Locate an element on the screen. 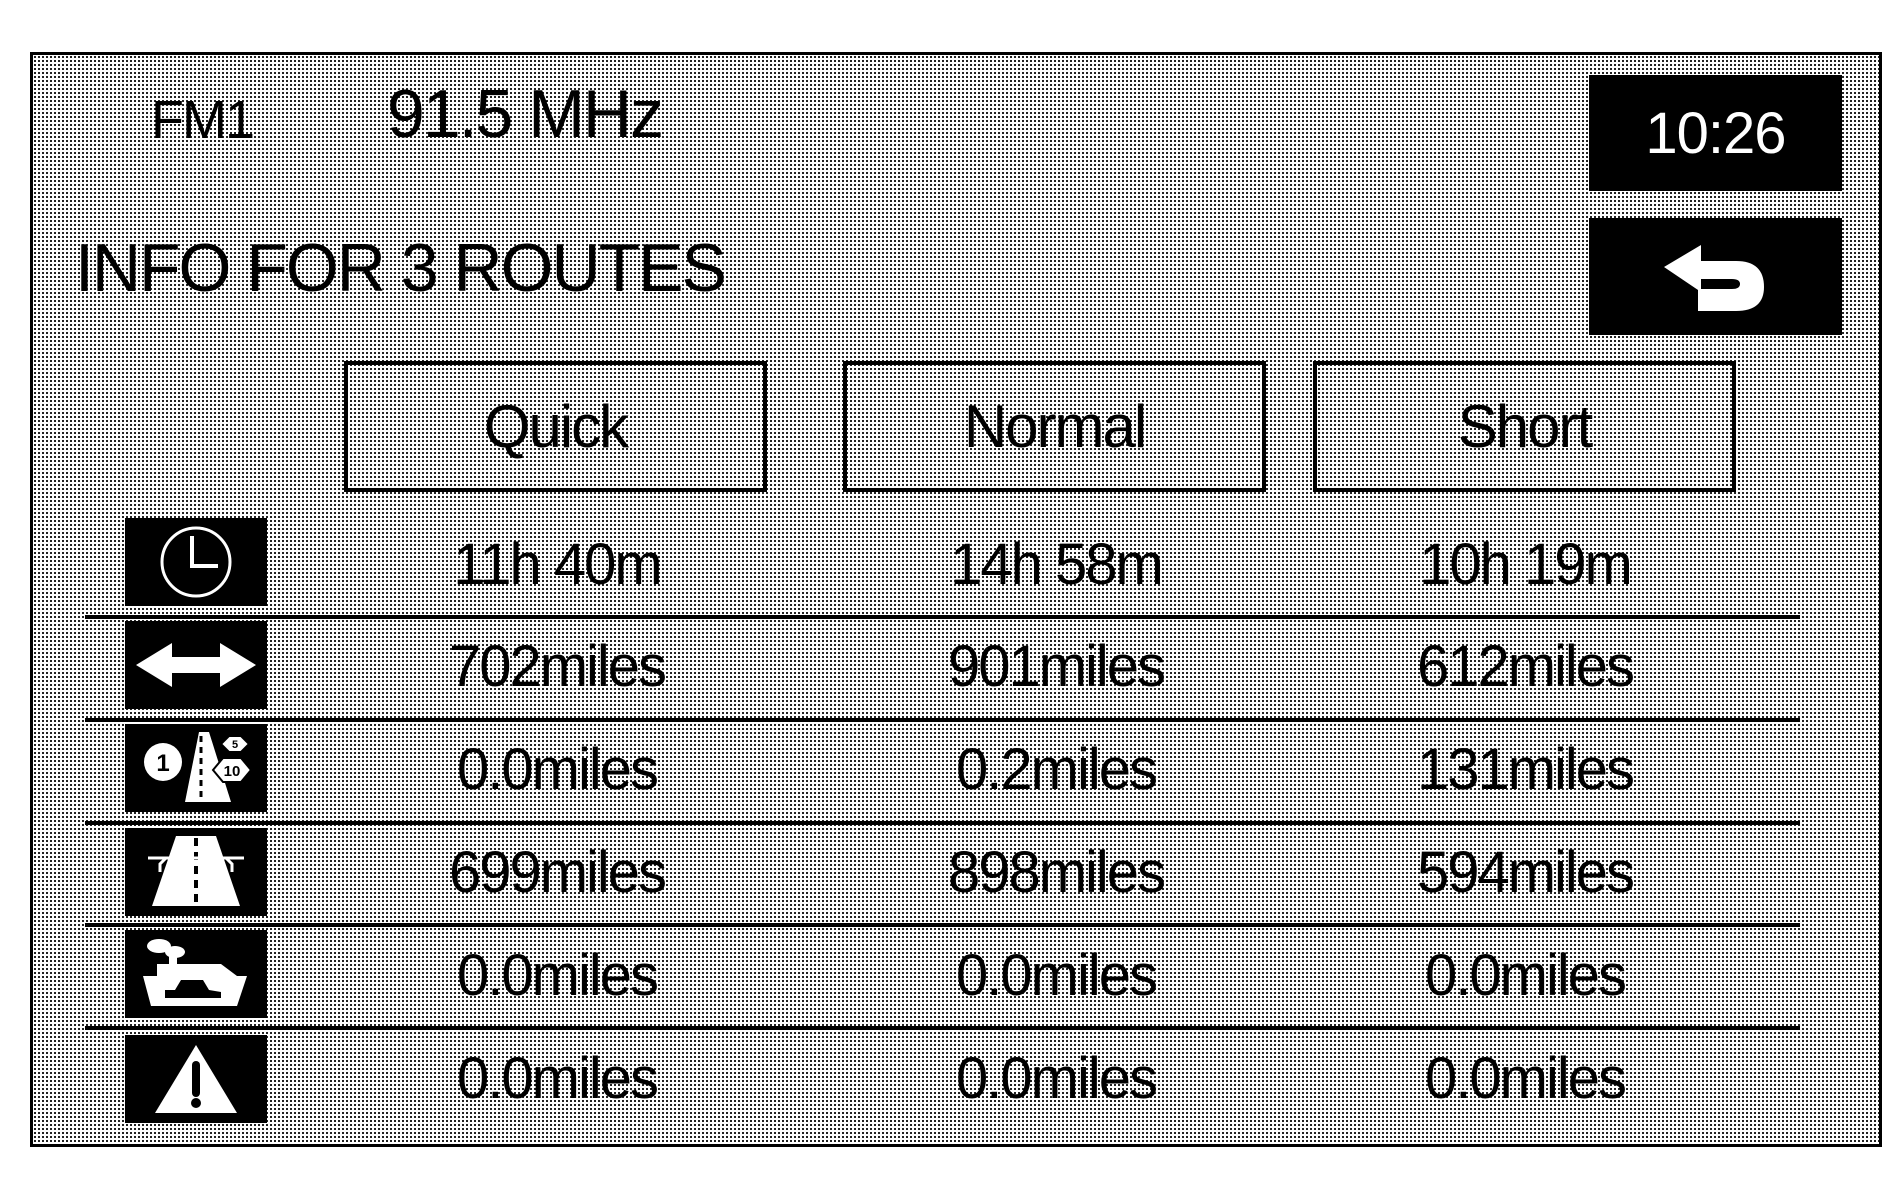 The width and height of the screenshot is (1887, 1191). row-icon-box: 1 5 10 is located at coordinates (196, 768).